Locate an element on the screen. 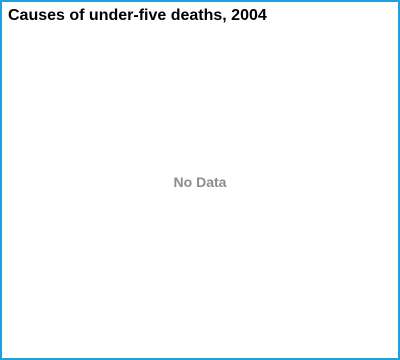 The image size is (400, 360). chart-title: Causes of under-five deaths, 2004 is located at coordinates (137, 15).